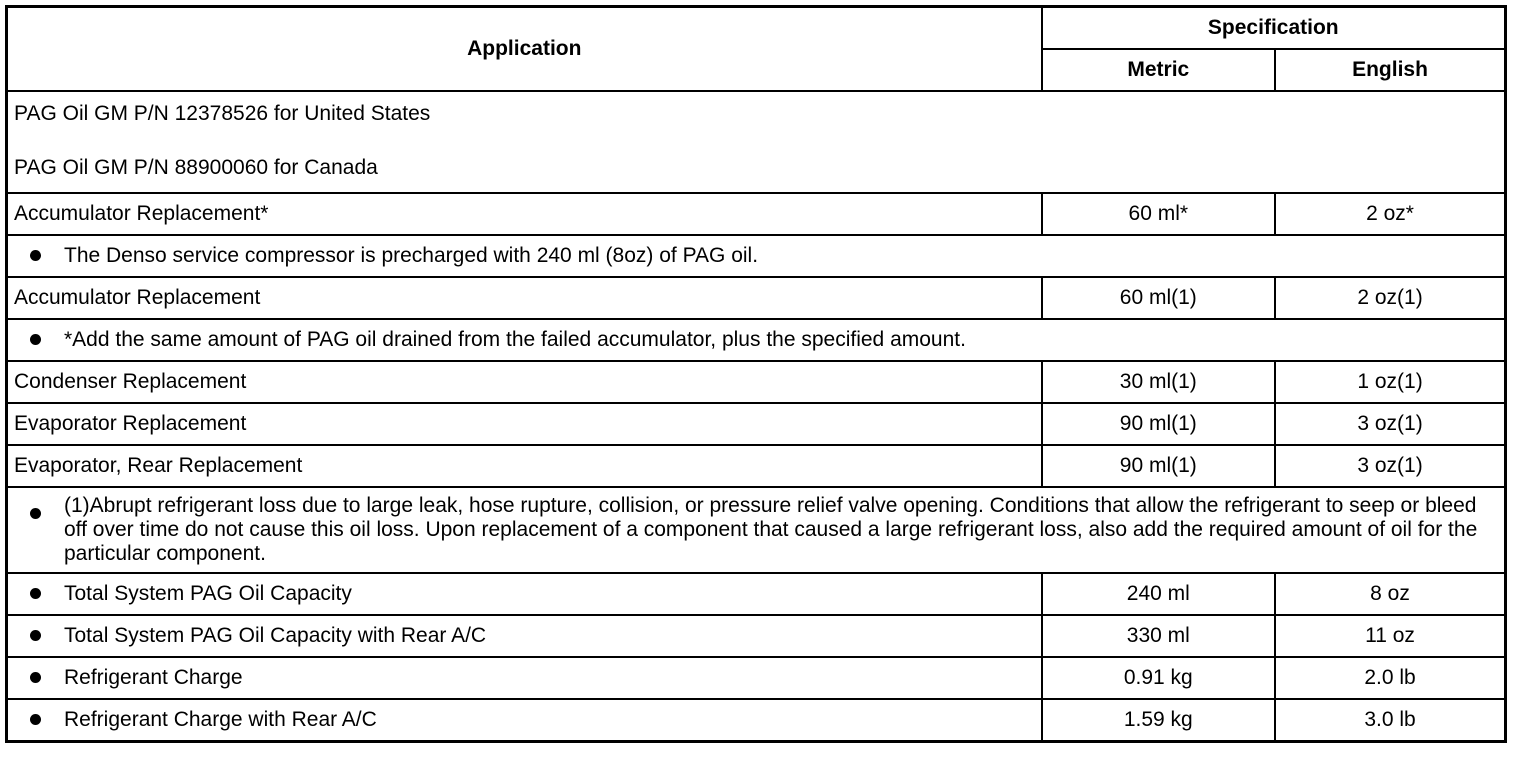  Describe the element at coordinates (196, 167) in the screenshot. I see `pag-line-canada: PAG Oil GM P/N 88900060 for Canada` at that location.